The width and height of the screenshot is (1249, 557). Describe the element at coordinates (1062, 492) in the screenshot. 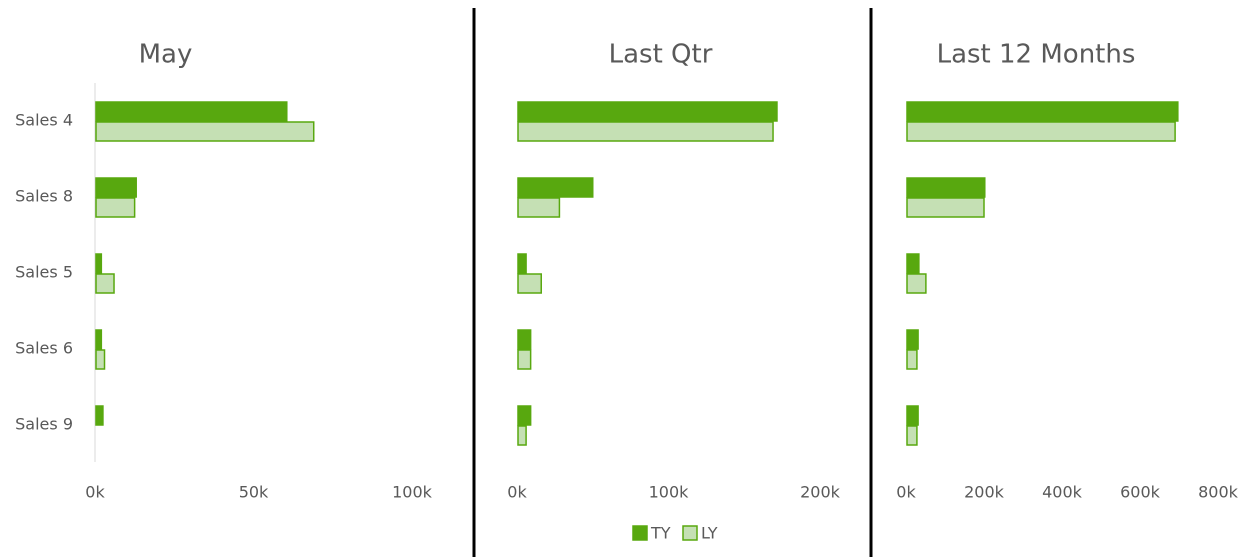

I see `x-tick-label: 400k` at that location.